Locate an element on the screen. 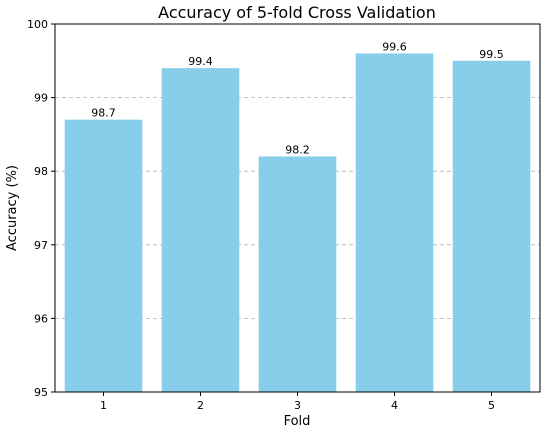 The width and height of the screenshot is (550, 430). y-tick-label: 96 is located at coordinates (41, 318).